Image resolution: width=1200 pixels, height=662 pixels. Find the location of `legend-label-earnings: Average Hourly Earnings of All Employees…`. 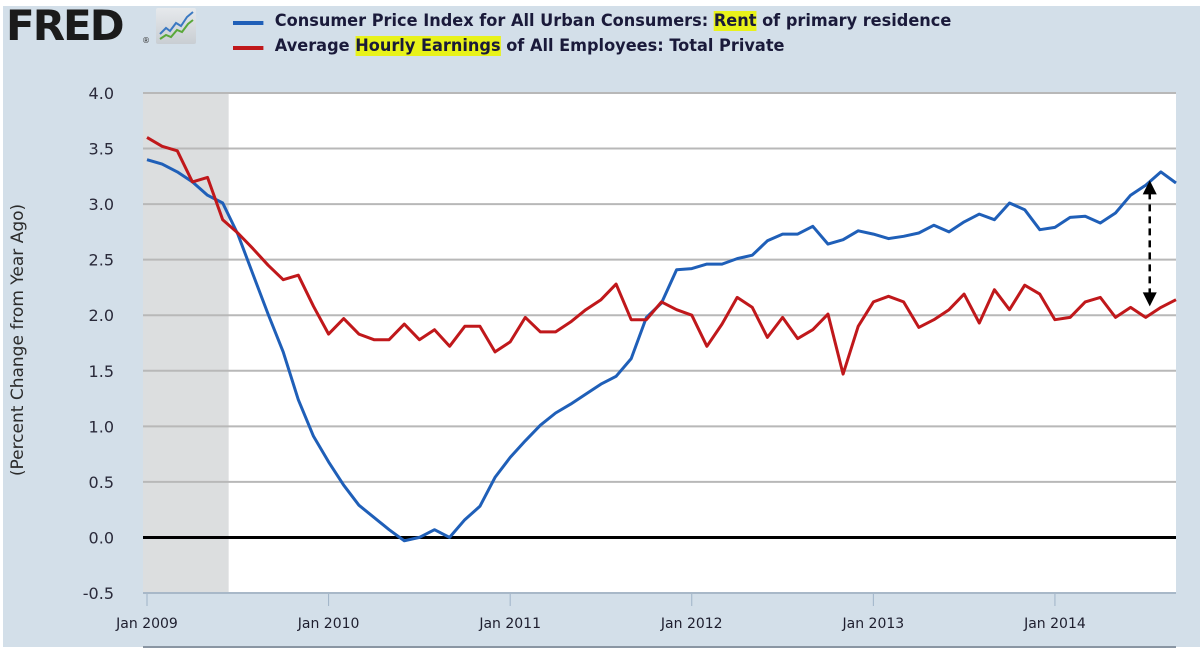

legend-label-earnings: Average Hourly Earnings of All Employees… is located at coordinates (530, 46).